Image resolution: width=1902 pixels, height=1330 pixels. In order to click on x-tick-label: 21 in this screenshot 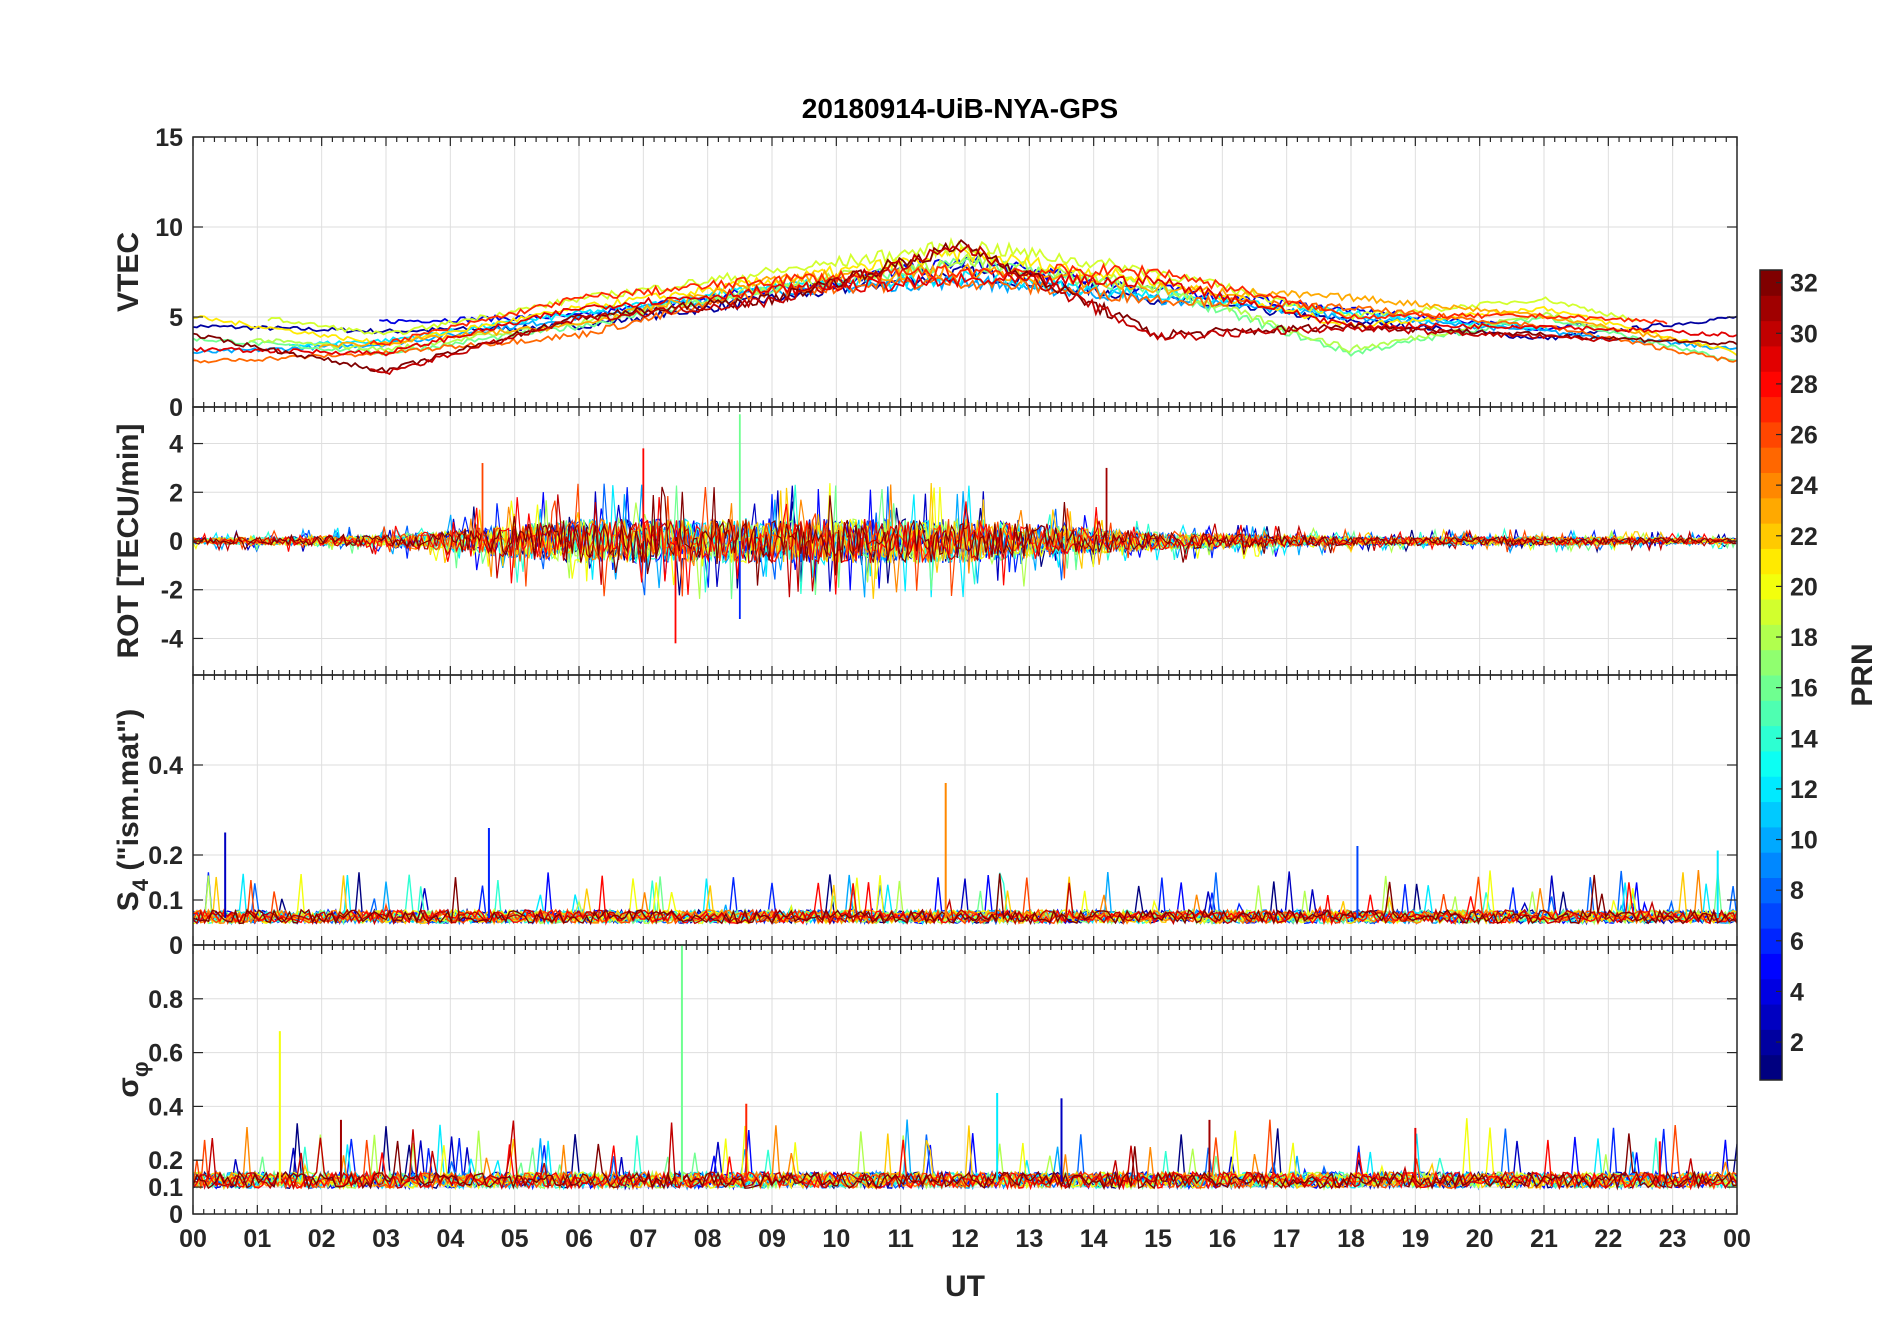, I will do `click(1544, 1239)`.